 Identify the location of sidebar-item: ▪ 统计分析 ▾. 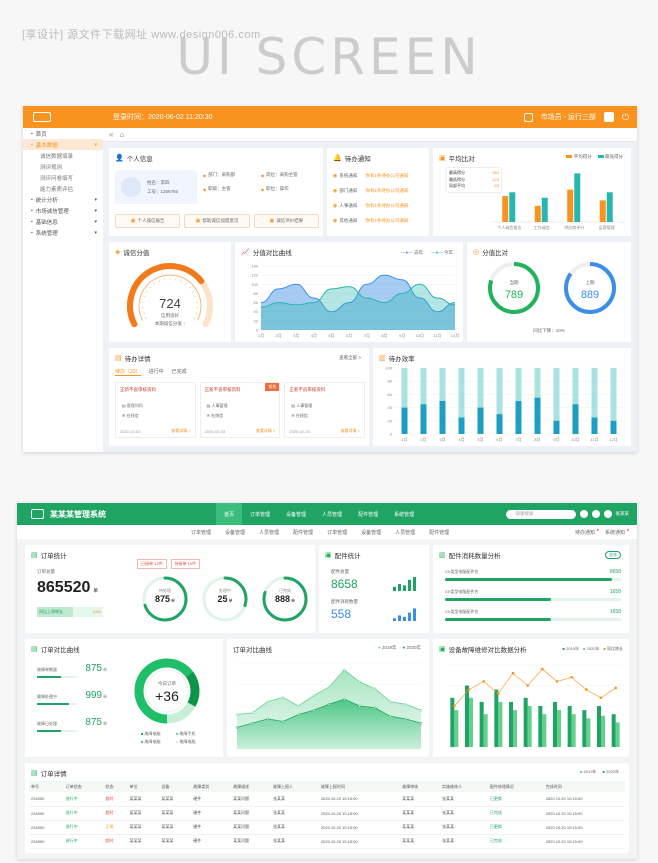
(63, 199).